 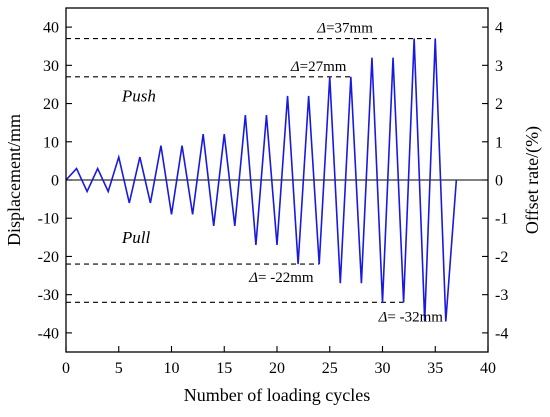 I want to click on reference-label: Δ=27mm, so click(x=318, y=67).